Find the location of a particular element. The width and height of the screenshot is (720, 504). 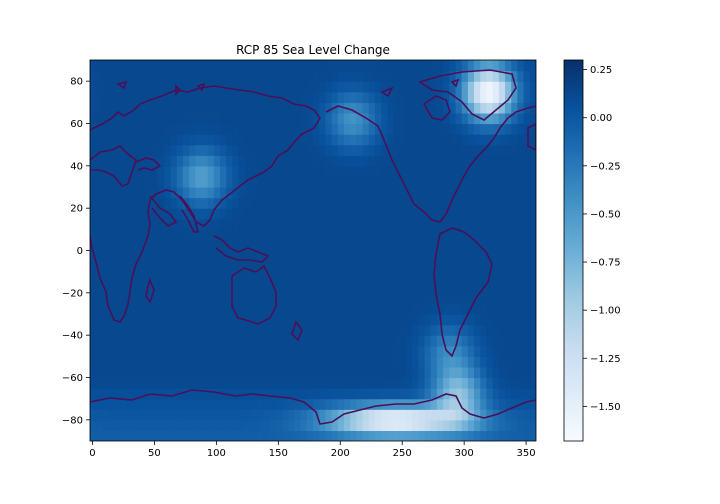

y-tick-label: 40 is located at coordinates (76, 166).